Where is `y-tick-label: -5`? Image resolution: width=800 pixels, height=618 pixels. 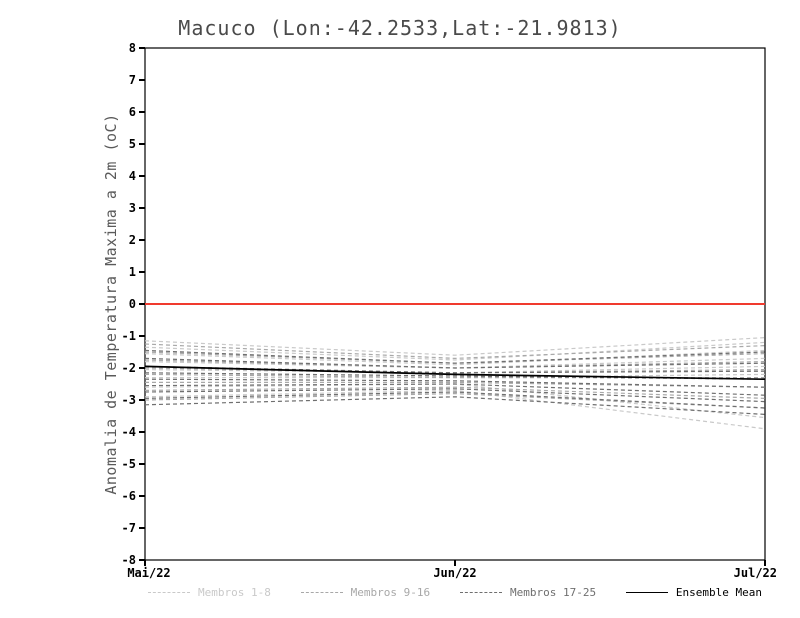 y-tick-label: -5 is located at coordinates (129, 464).